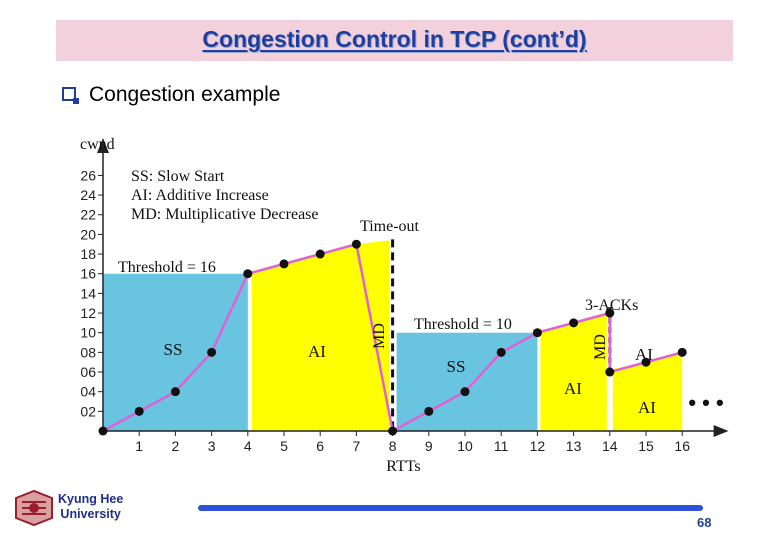 This screenshot has width=780, height=540. What do you see at coordinates (450, 508) in the screenshot?
I see `footer-divider` at bounding box center [450, 508].